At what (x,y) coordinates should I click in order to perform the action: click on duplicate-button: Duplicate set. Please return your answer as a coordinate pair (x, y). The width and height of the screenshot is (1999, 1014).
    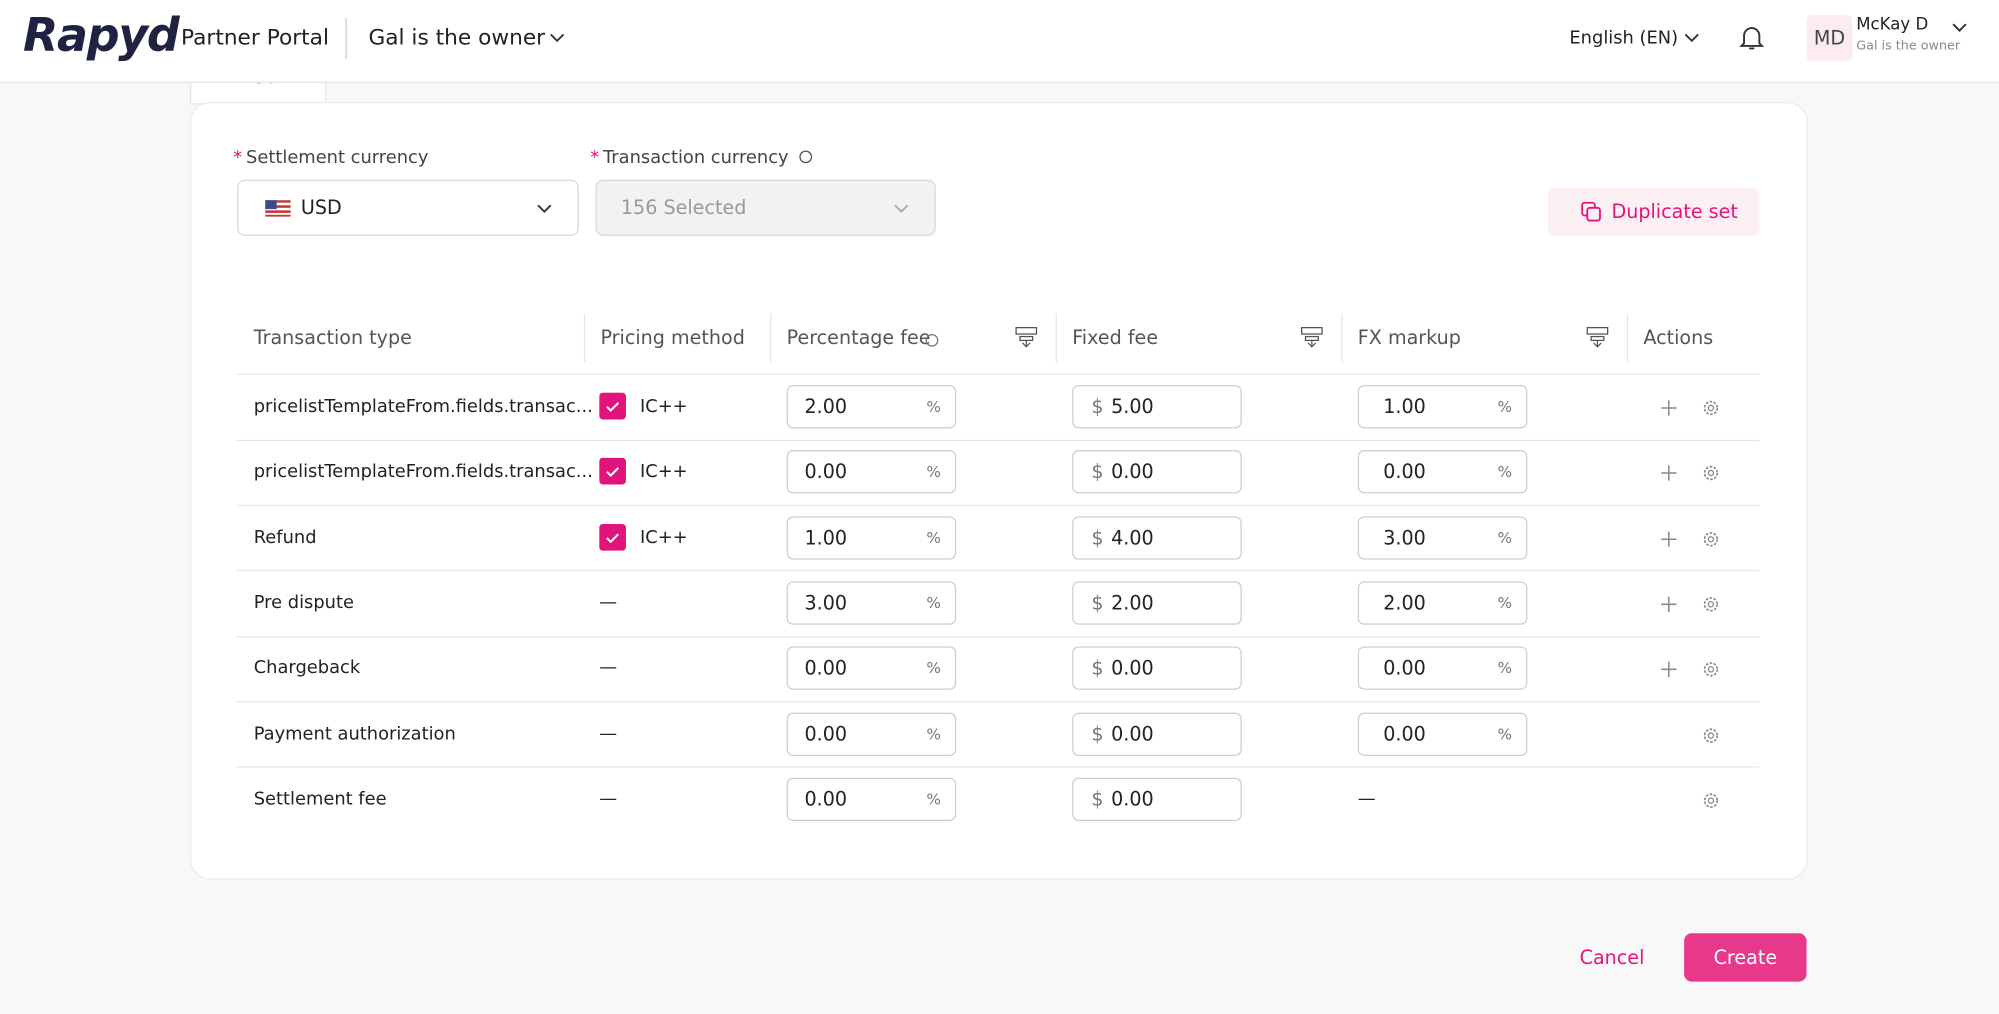
    Looking at the image, I should click on (1653, 211).